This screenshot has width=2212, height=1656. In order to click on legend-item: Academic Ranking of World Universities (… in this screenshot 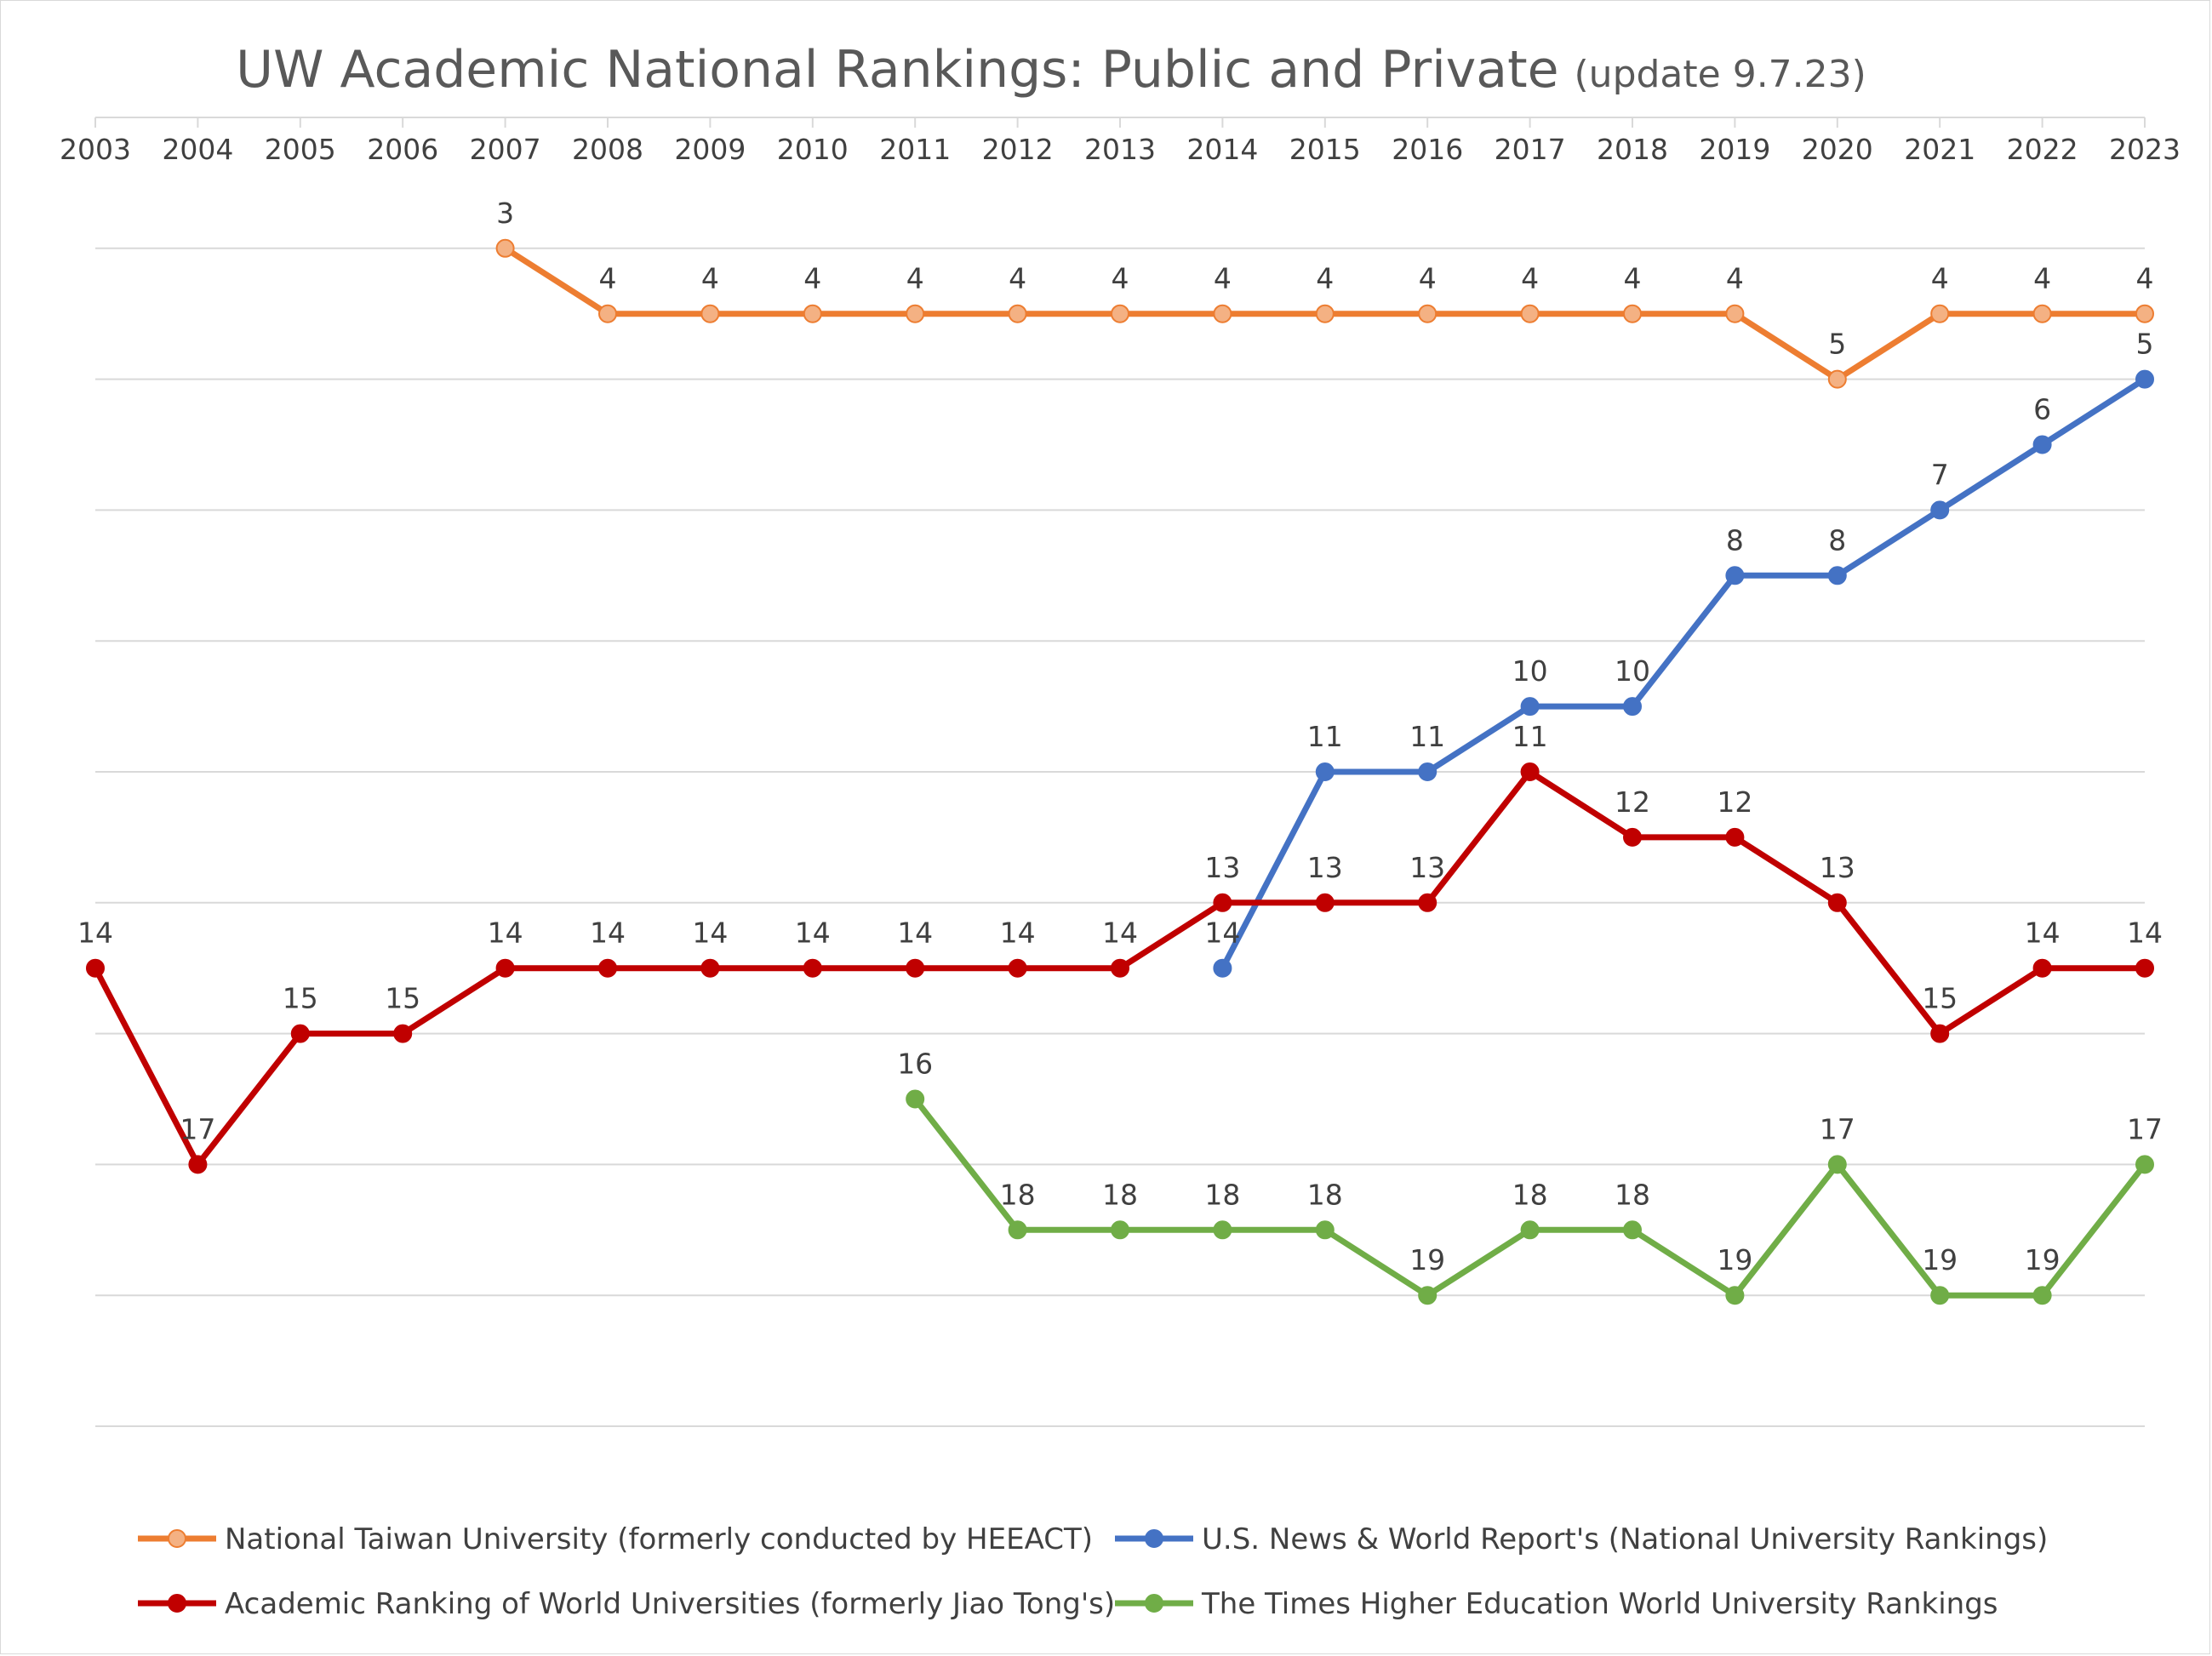, I will do `click(626, 1604)`.